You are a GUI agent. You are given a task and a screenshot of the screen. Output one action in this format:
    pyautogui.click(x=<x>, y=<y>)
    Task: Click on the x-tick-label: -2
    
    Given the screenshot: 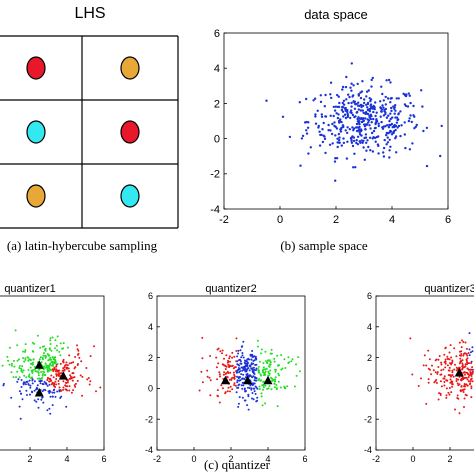 What is the action you would take?
    pyautogui.click(x=224, y=220)
    